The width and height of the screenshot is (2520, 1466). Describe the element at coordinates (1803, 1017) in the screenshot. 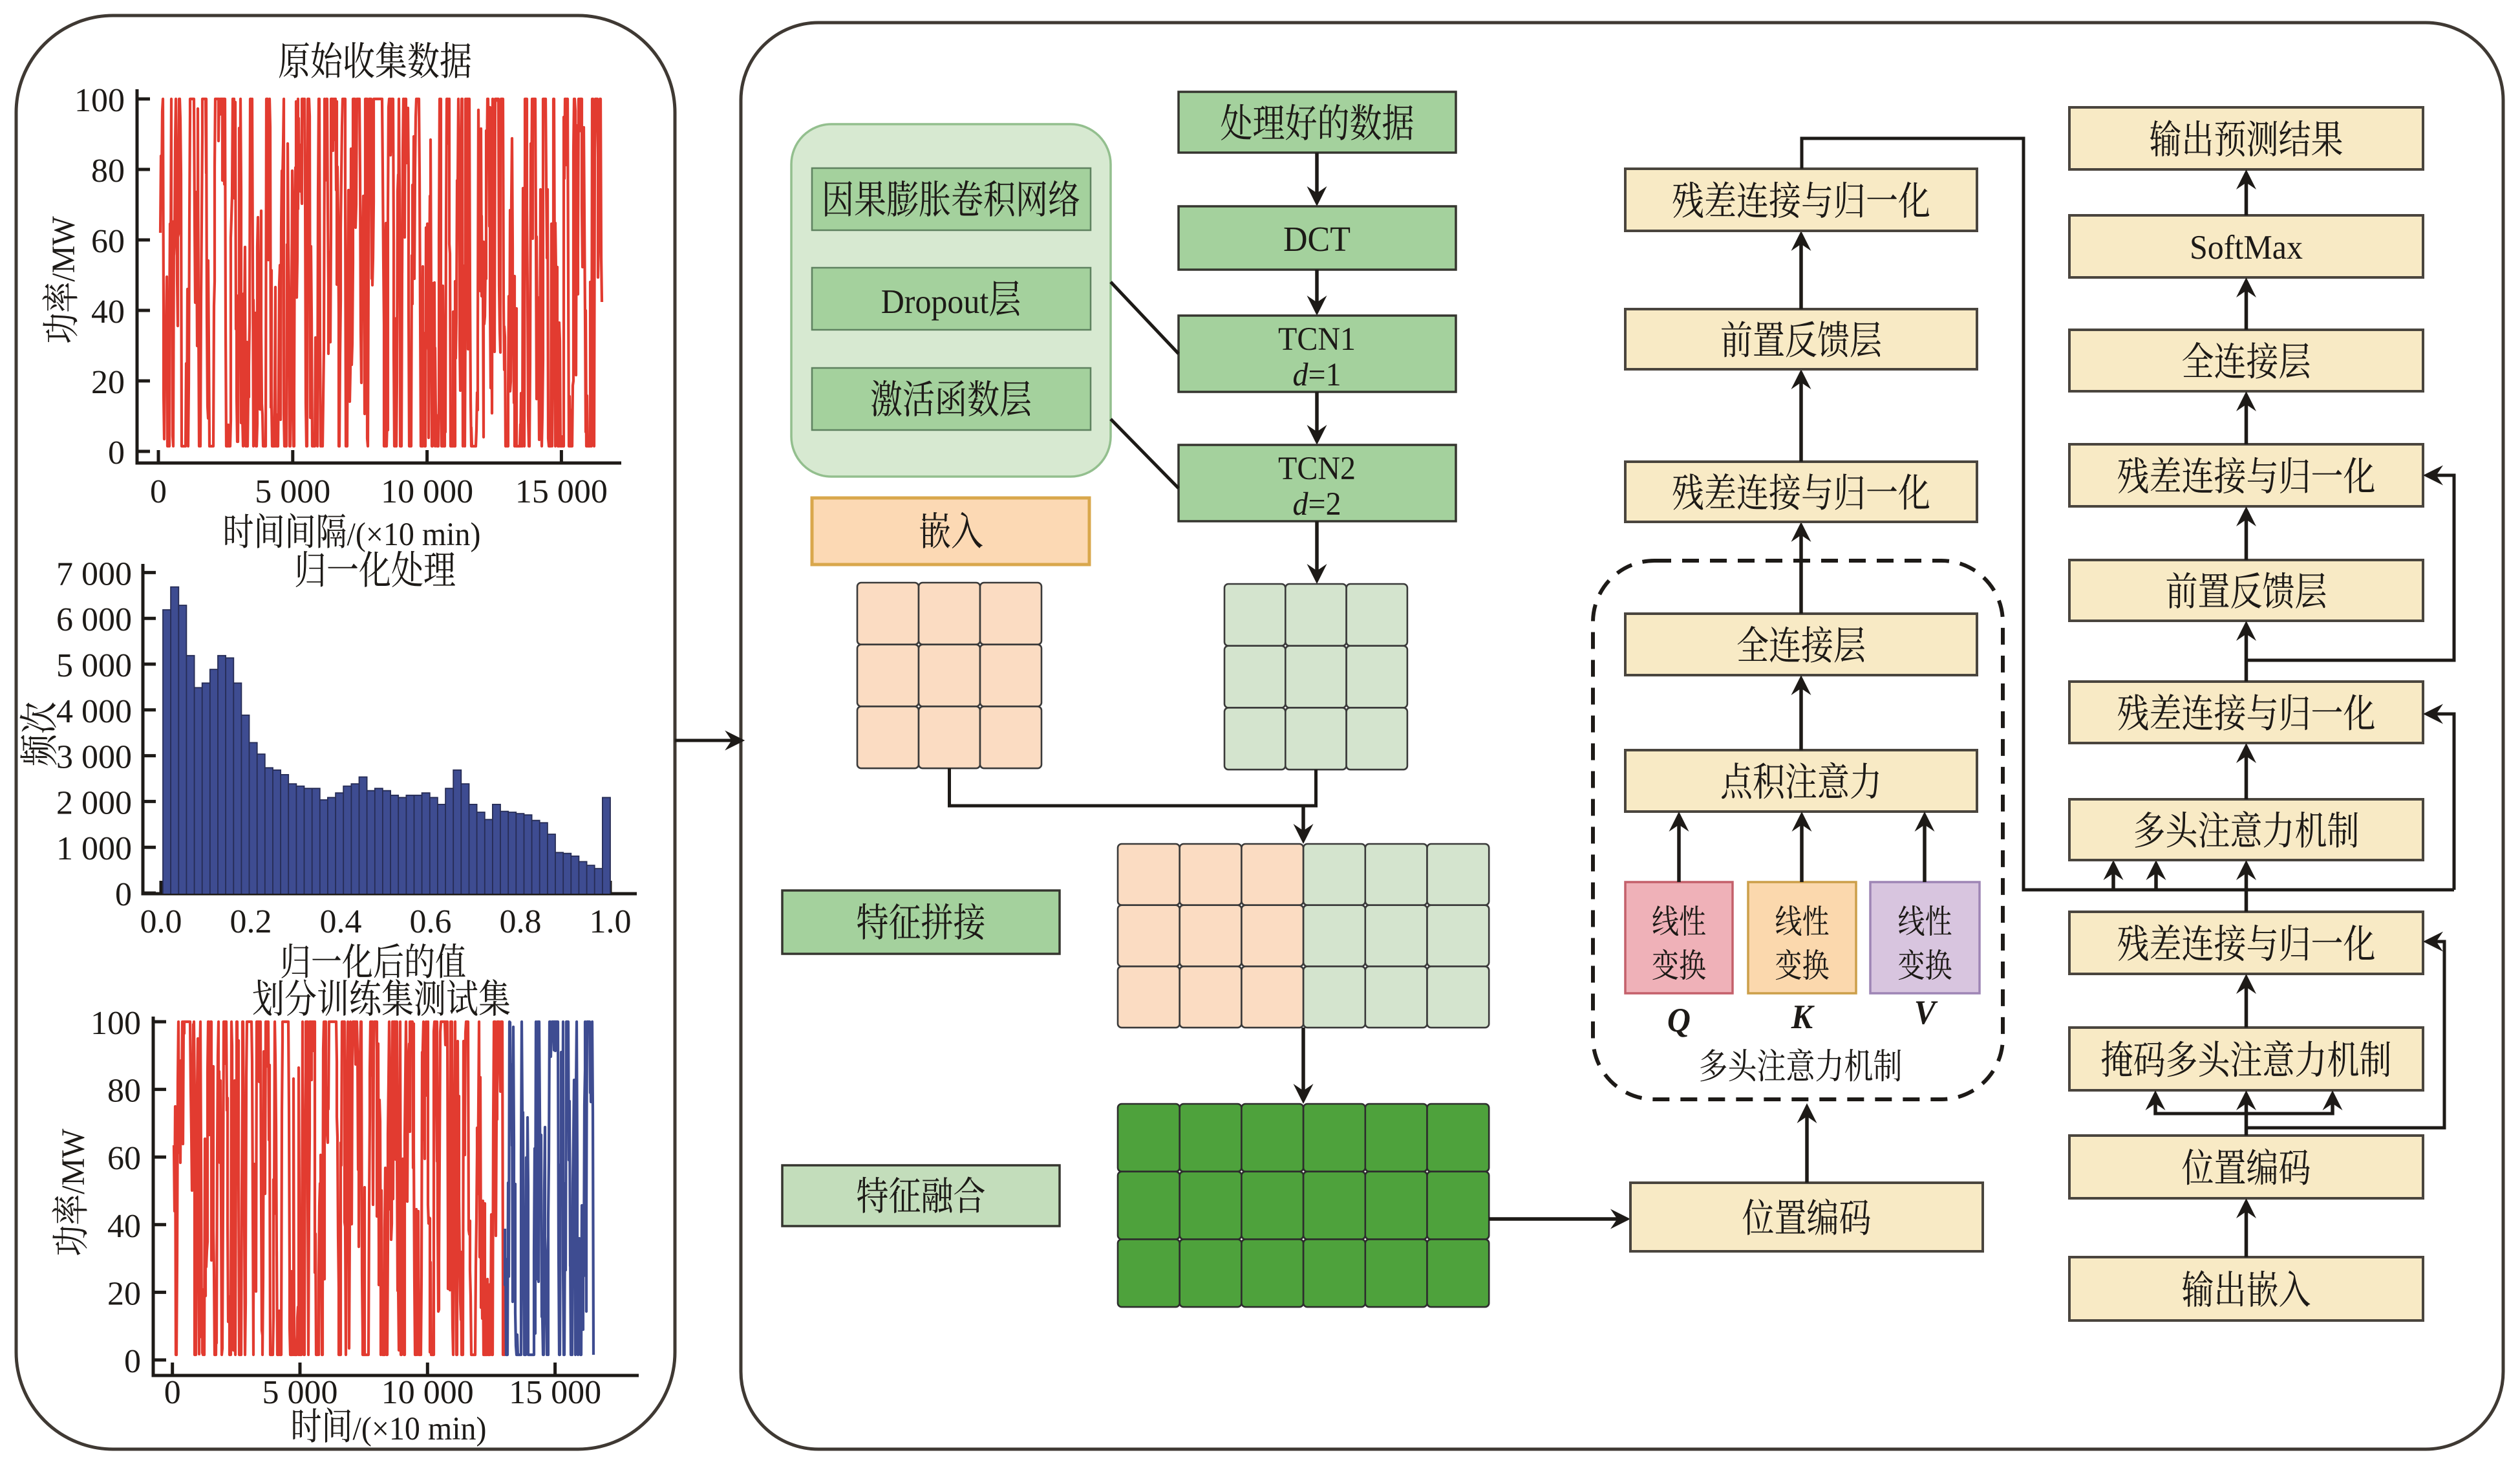

I see `svg-text: K` at that location.